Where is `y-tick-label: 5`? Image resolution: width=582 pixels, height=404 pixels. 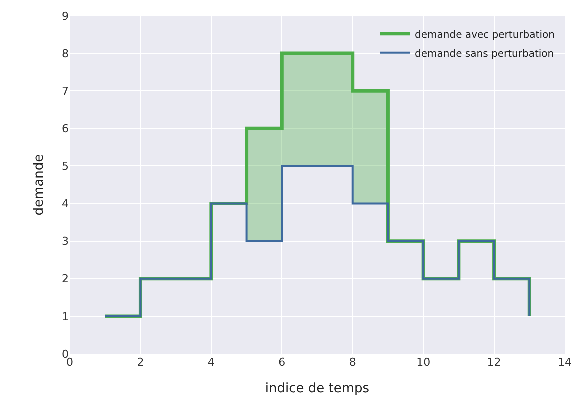
y-tick-label: 5 is located at coordinates (65, 167).